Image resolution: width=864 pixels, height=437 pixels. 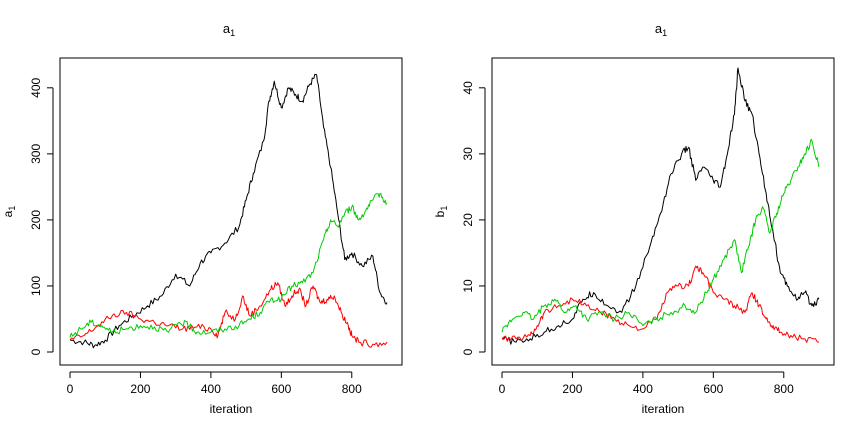 I want to click on y-tick-label: 40, so click(x=468, y=88).